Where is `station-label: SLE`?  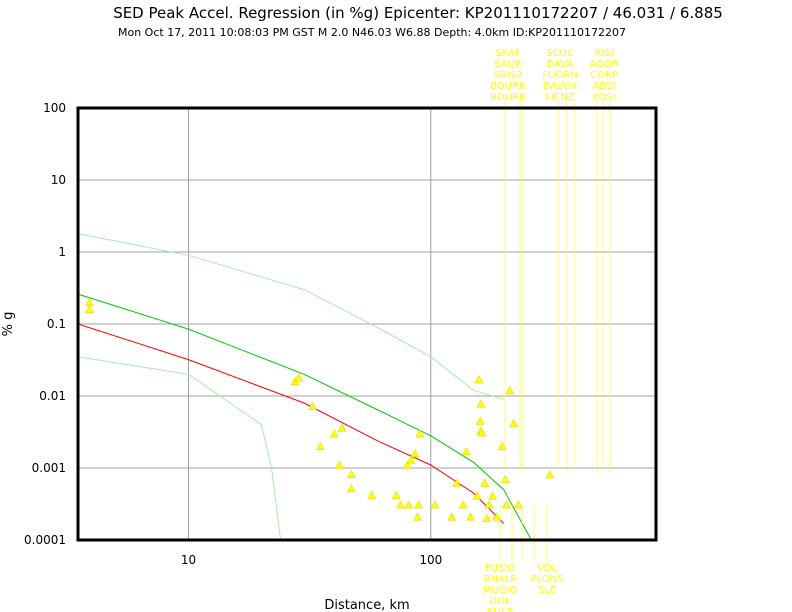
station-label: SLE is located at coordinates (547, 590).